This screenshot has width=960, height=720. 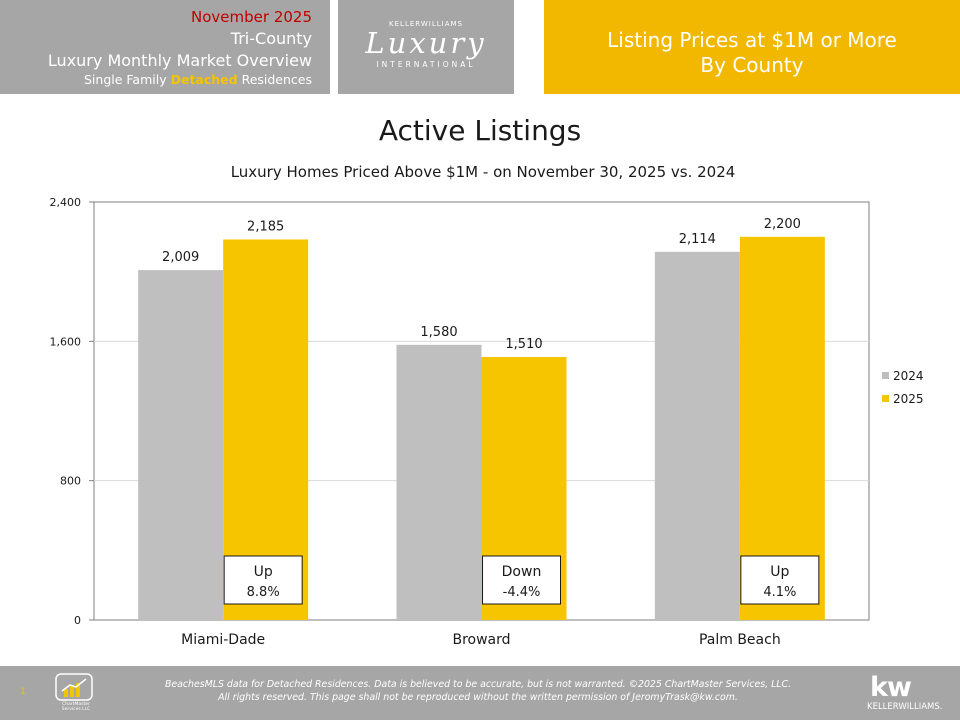 I want to click on chartmaster-logo: ChartMaster Services LLC, so click(x=75, y=693).